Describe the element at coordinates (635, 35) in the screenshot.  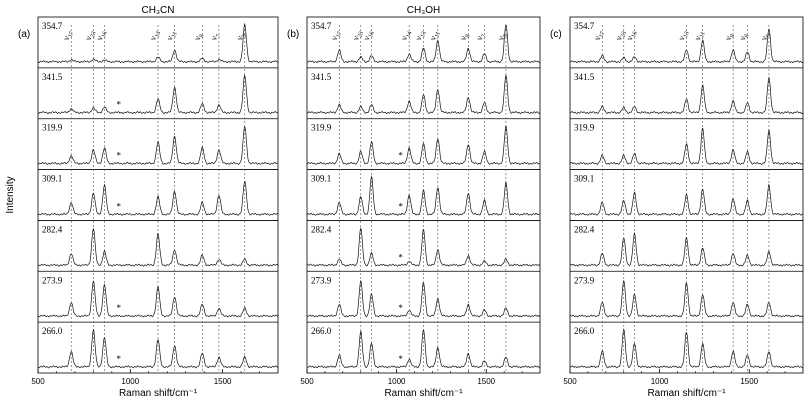
I see `mode-label-index: 16` at that location.